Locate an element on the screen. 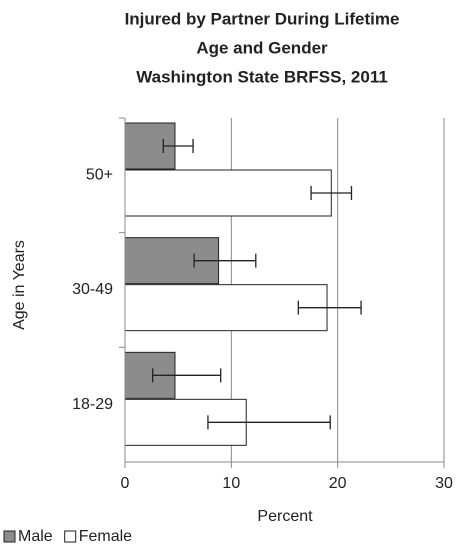 The width and height of the screenshot is (460, 548). x-tick-label: 0 is located at coordinates (125, 483).